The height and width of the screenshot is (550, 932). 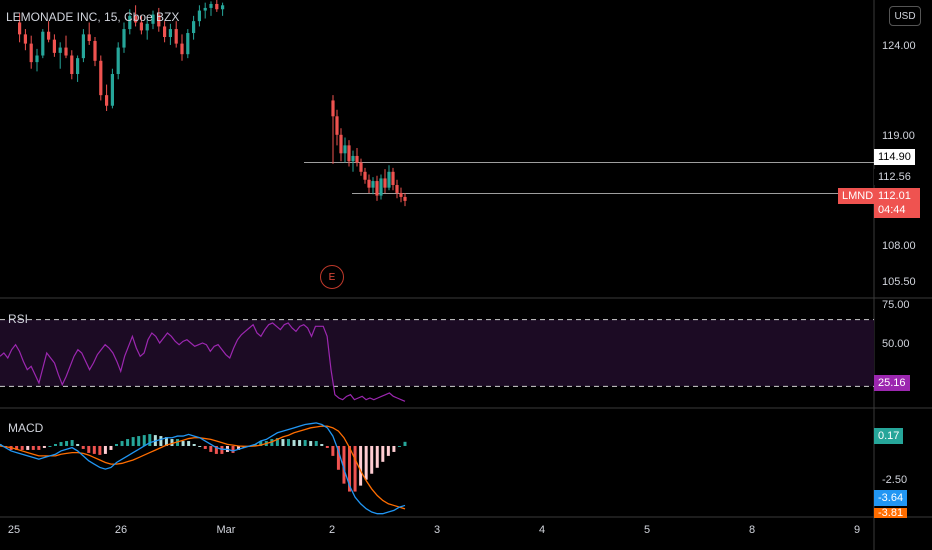 I want to click on rsi-value-tag: 25.16, so click(x=892, y=383).